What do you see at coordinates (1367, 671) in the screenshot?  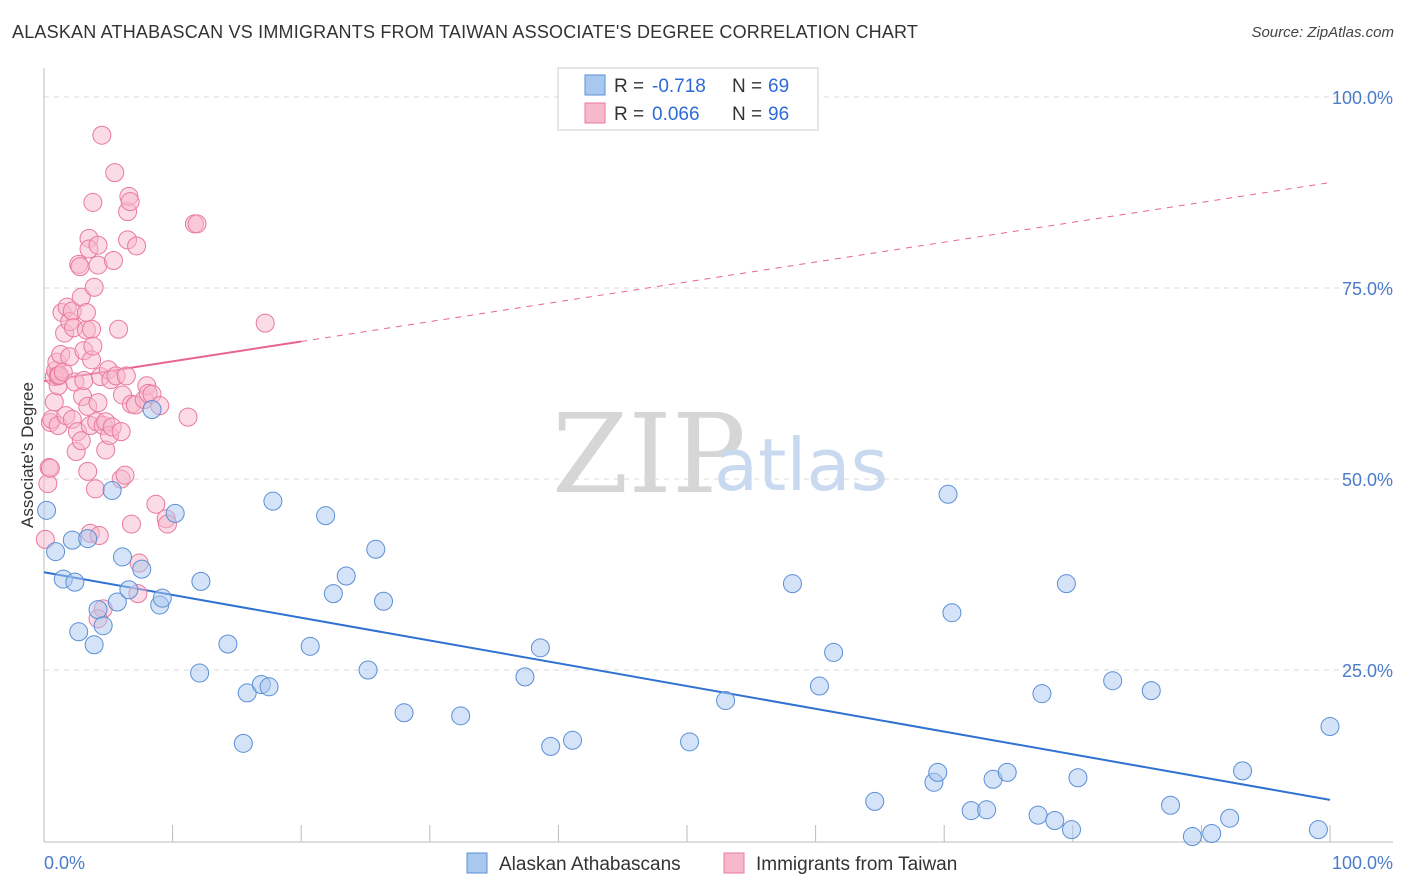 I see `y-tick-label: 25.0%` at bounding box center [1367, 671].